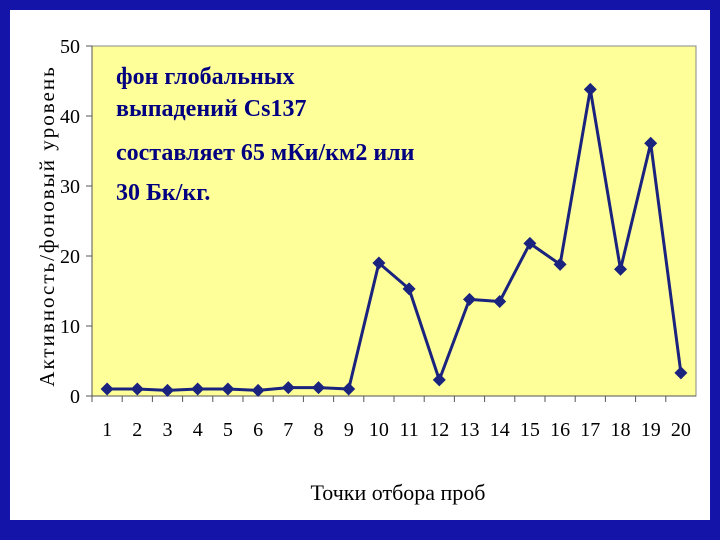 This screenshot has height=540, width=720. I want to click on x-tick-label: 8, so click(319, 430).